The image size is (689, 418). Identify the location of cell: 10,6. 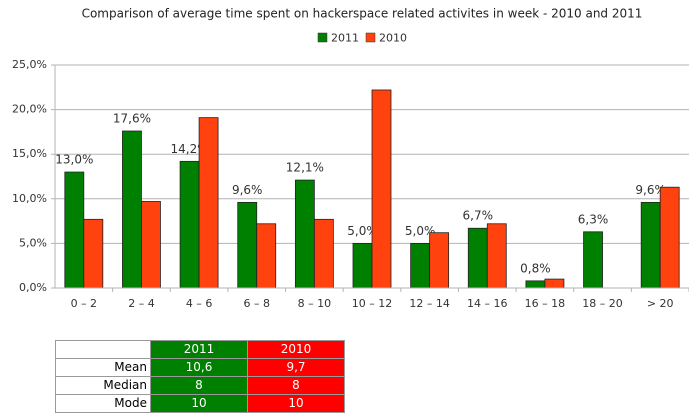
(199, 367).